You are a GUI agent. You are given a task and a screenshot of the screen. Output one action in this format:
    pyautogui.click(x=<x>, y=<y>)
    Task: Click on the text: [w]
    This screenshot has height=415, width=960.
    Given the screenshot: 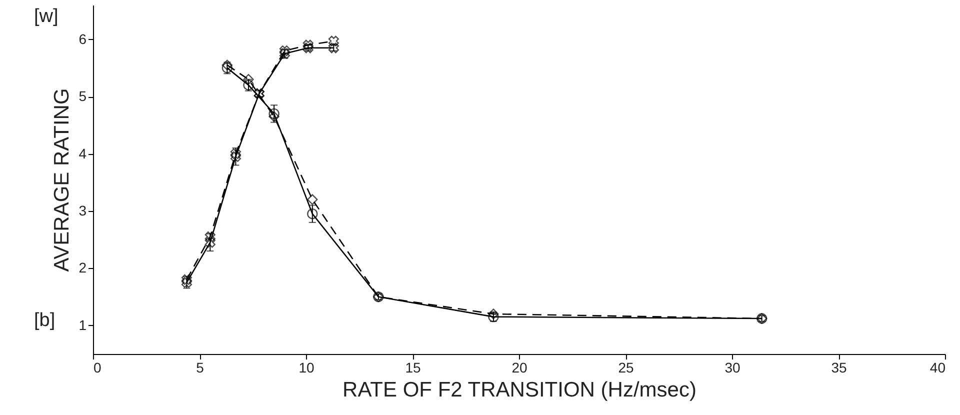 What is the action you would take?
    pyautogui.click(x=46, y=17)
    